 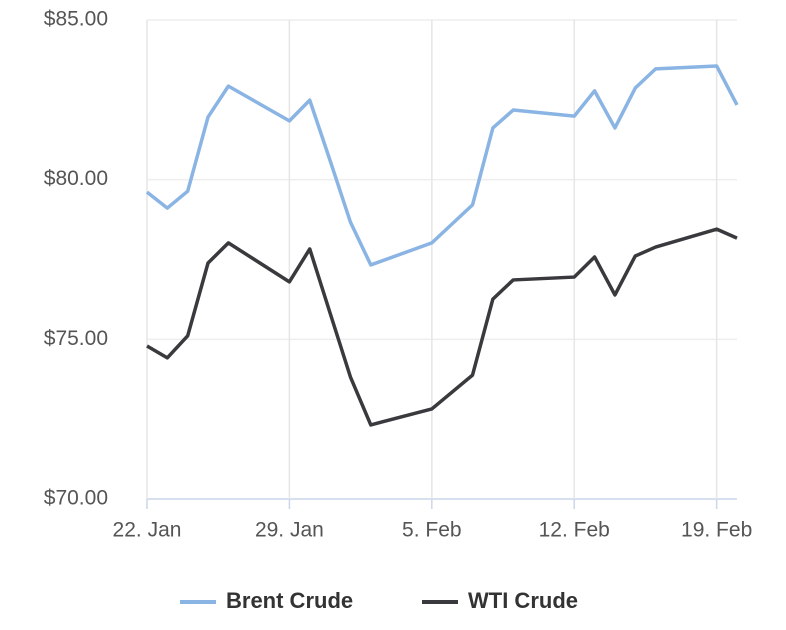 What do you see at coordinates (76, 178) in the screenshot?
I see `y-tick-label: $80.00` at bounding box center [76, 178].